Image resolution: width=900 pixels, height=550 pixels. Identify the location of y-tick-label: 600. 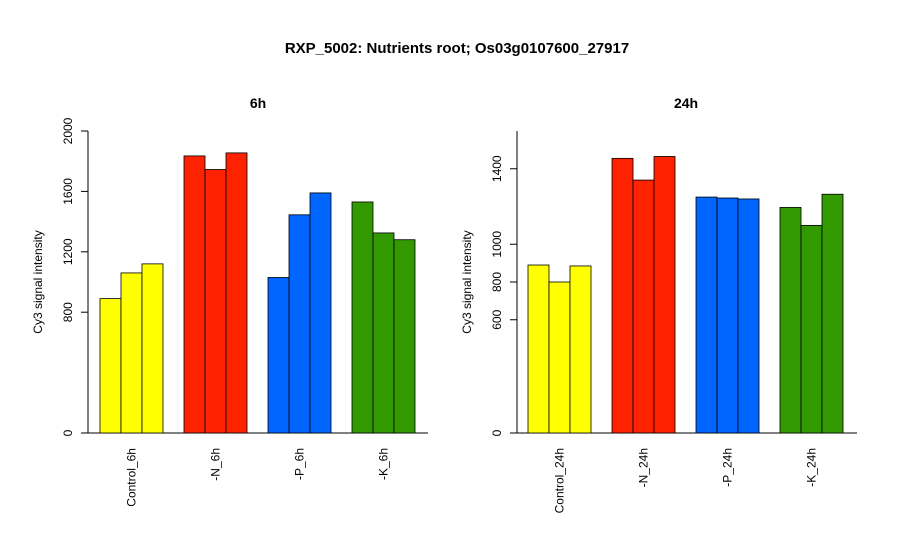
(497, 319).